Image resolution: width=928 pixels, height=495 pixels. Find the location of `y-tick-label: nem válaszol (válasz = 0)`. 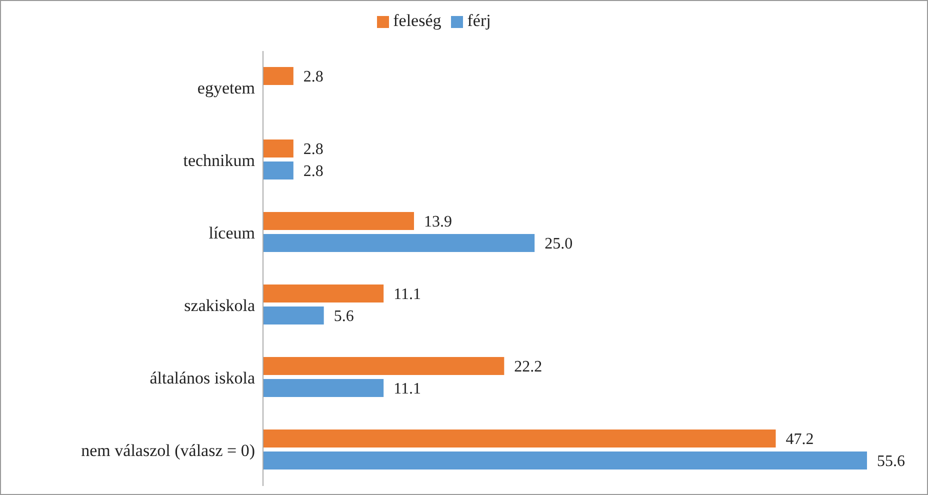

y-tick-label: nem válaszol (válasz = 0) is located at coordinates (168, 450).